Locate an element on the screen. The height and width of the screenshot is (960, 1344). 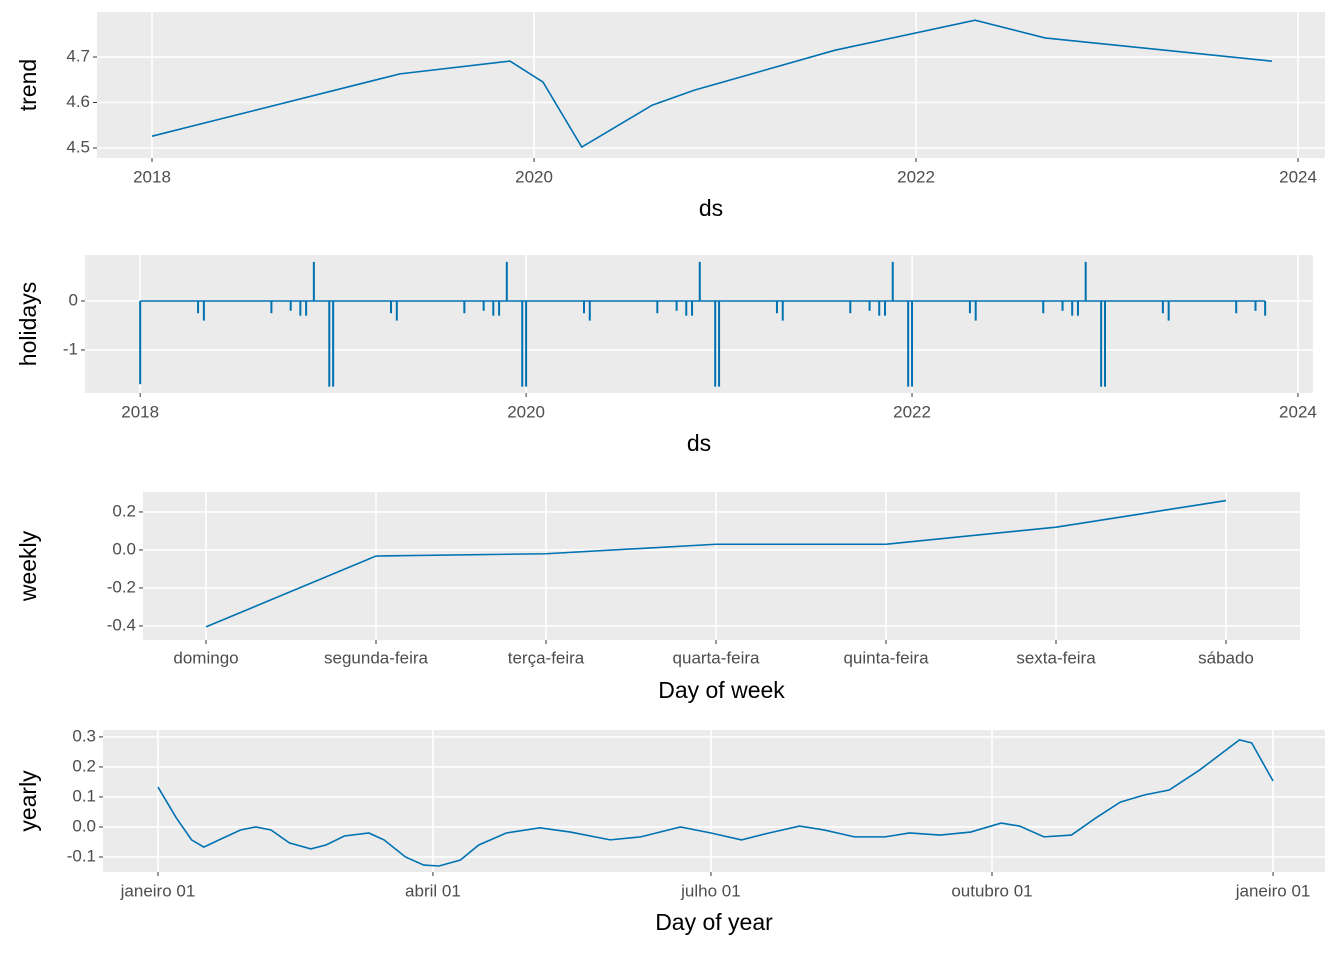
y-tick-label: 0.1 is located at coordinates (84, 795).